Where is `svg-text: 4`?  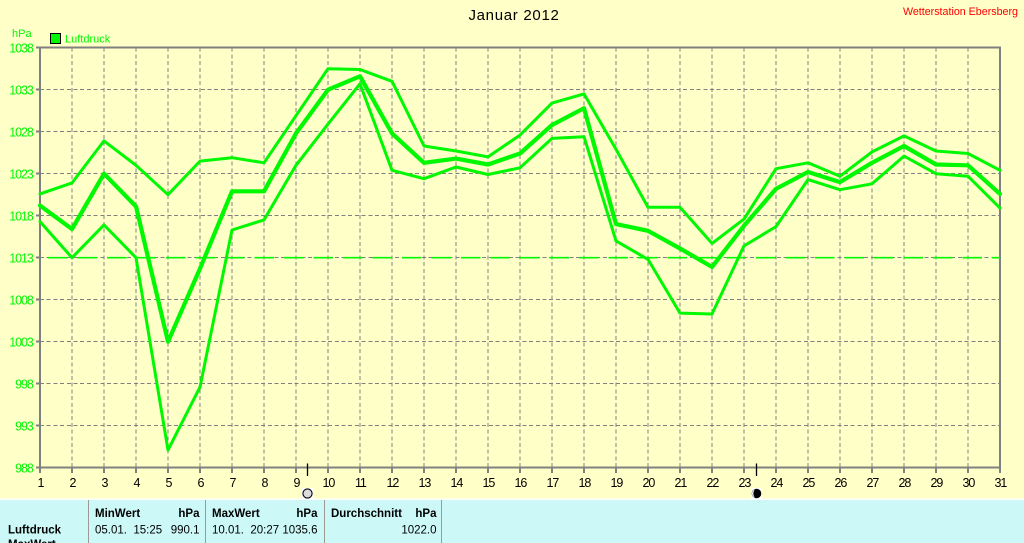 svg-text: 4 is located at coordinates (136, 483).